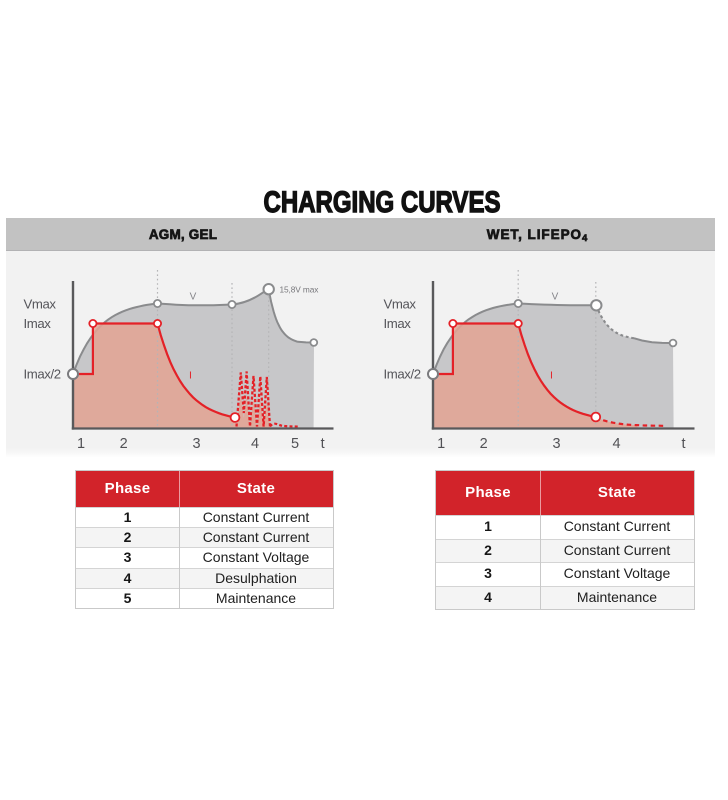  Describe the element at coordinates (295, 444) in the screenshot. I see `svg-text: 5` at that location.